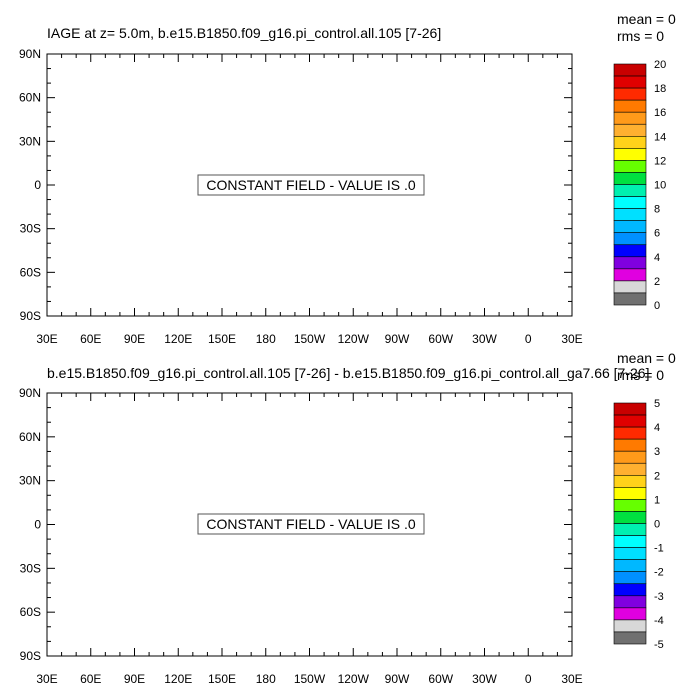 Image resolution: width=700 pixels, height=700 pixels. Describe the element at coordinates (310, 339) in the screenshot. I see `x-tick-label: 150W` at that location.